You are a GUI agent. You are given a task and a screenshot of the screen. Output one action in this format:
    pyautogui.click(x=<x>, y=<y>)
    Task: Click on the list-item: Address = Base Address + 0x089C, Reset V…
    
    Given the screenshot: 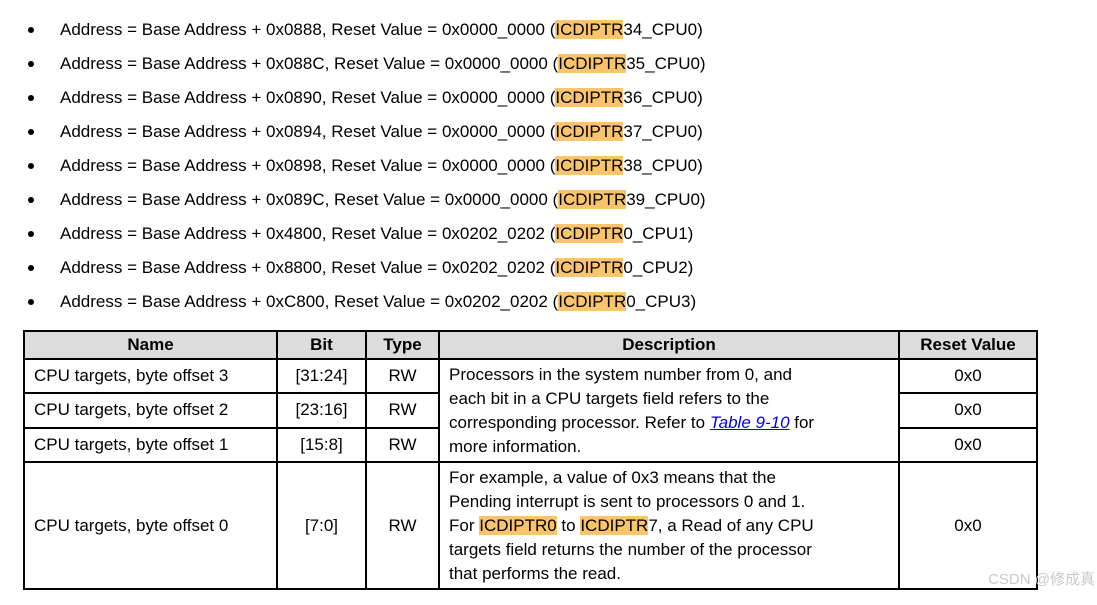 What is the action you would take?
    pyautogui.click(x=353, y=200)
    